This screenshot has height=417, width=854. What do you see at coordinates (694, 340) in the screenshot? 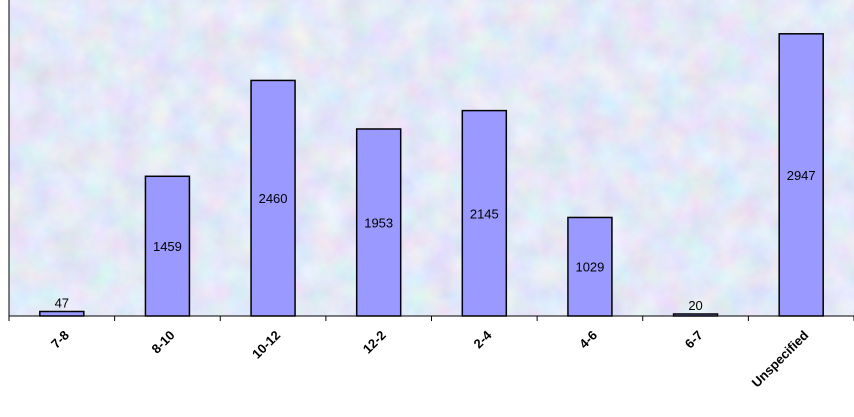
I see `x-tick-label: 6-7` at bounding box center [694, 340].